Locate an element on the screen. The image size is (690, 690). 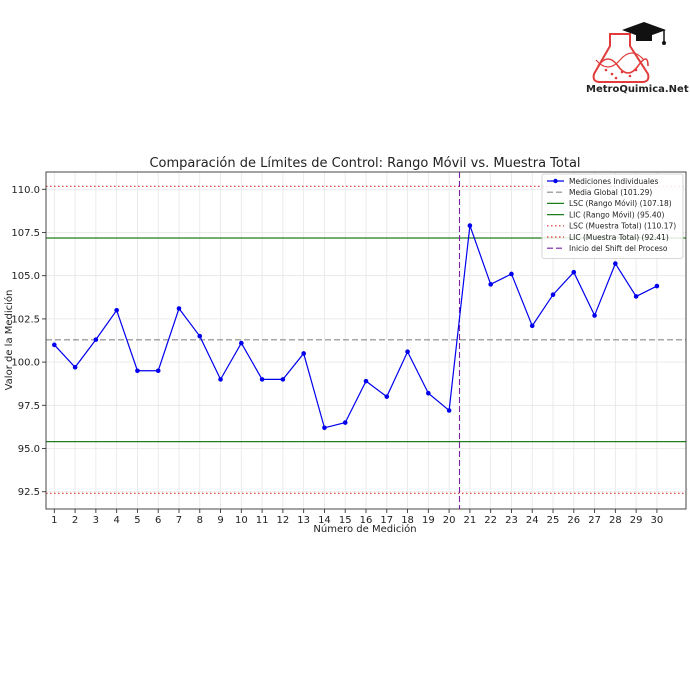
x-axis-label: Número de Medición is located at coordinates (364, 529).